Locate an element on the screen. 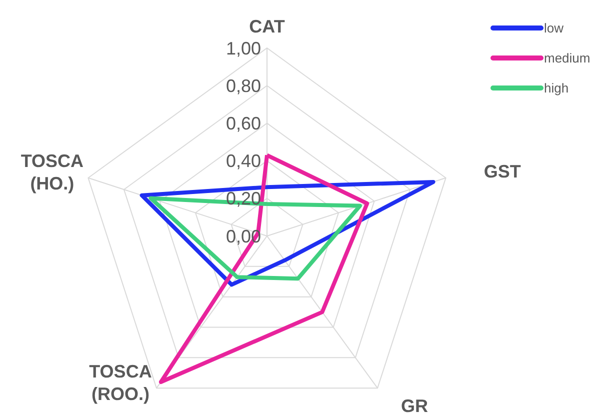  legend-label: low is located at coordinates (554, 28).